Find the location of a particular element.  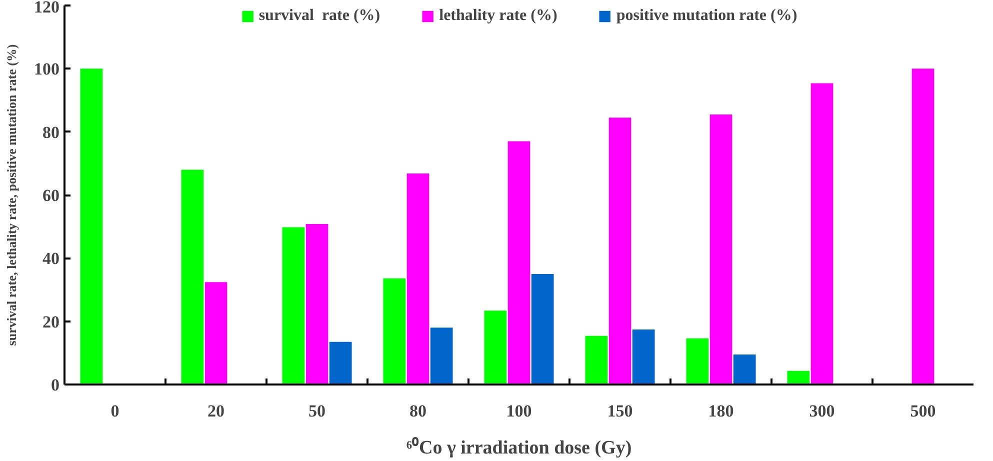

x-tick-label: 180 is located at coordinates (721, 411).